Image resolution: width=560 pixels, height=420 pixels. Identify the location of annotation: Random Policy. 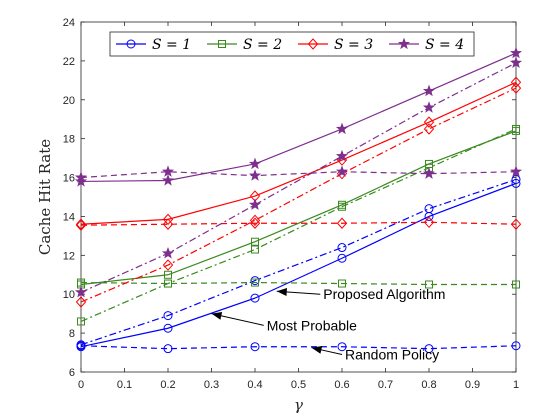
(375, 354).